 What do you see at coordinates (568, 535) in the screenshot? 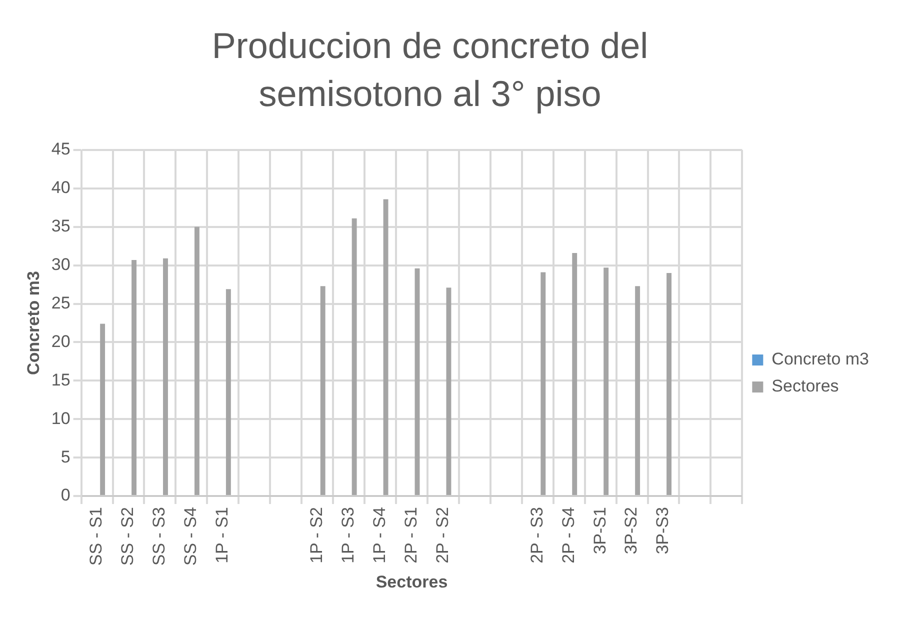
I see `x-tick-label: 2P - S4` at bounding box center [568, 535].